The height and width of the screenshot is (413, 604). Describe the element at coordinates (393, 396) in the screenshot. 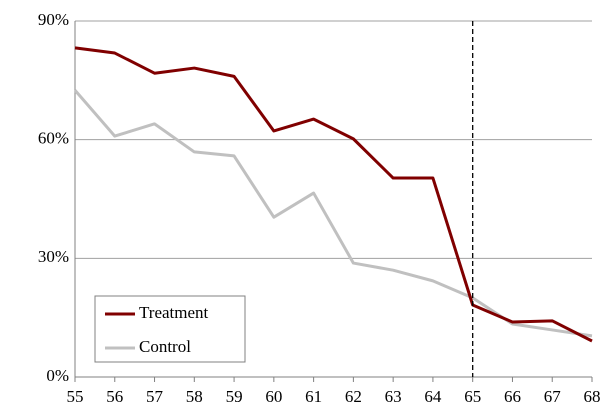

I see `x-tick-label: 63` at that location.